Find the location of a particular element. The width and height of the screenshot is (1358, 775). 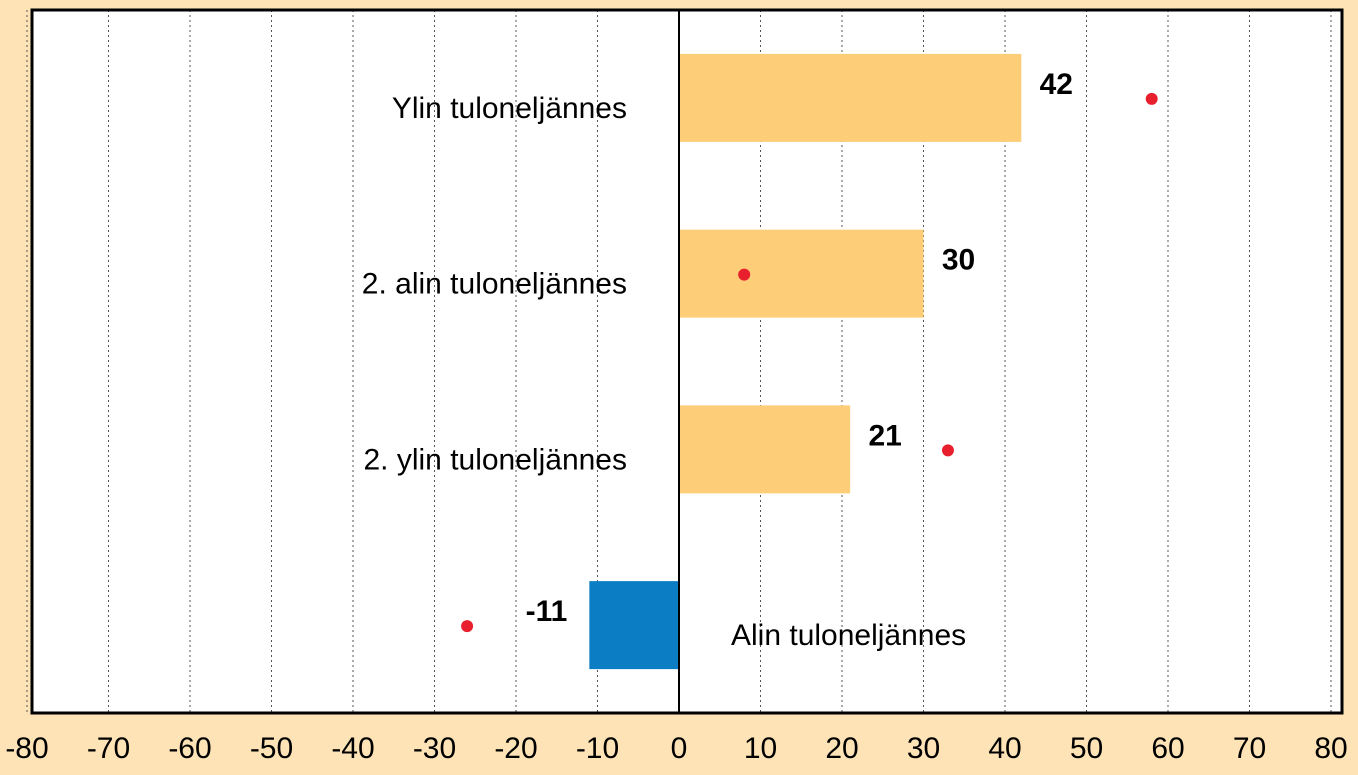

x-tick-label: 0 is located at coordinates (679, 748).